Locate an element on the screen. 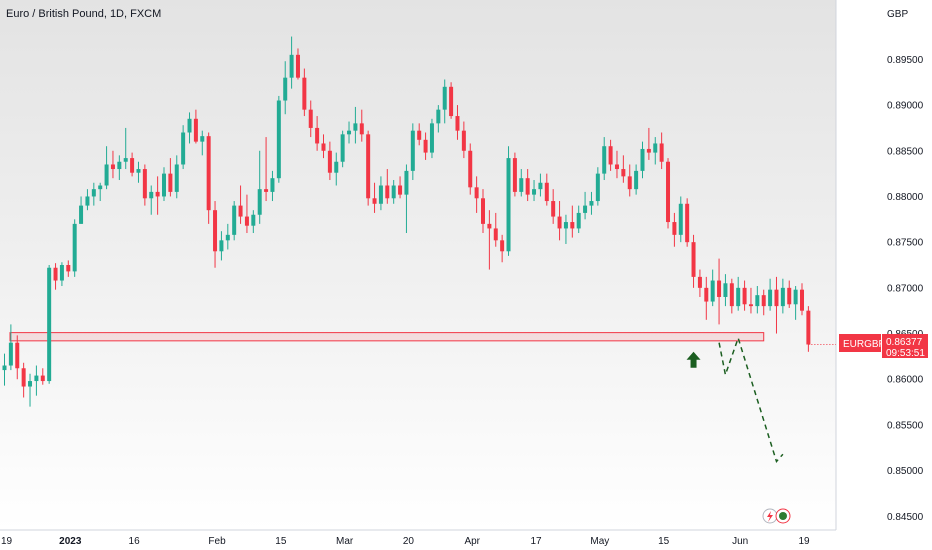  chart-title: Euro / British Pound, 1D, FXCM is located at coordinates (83, 14).